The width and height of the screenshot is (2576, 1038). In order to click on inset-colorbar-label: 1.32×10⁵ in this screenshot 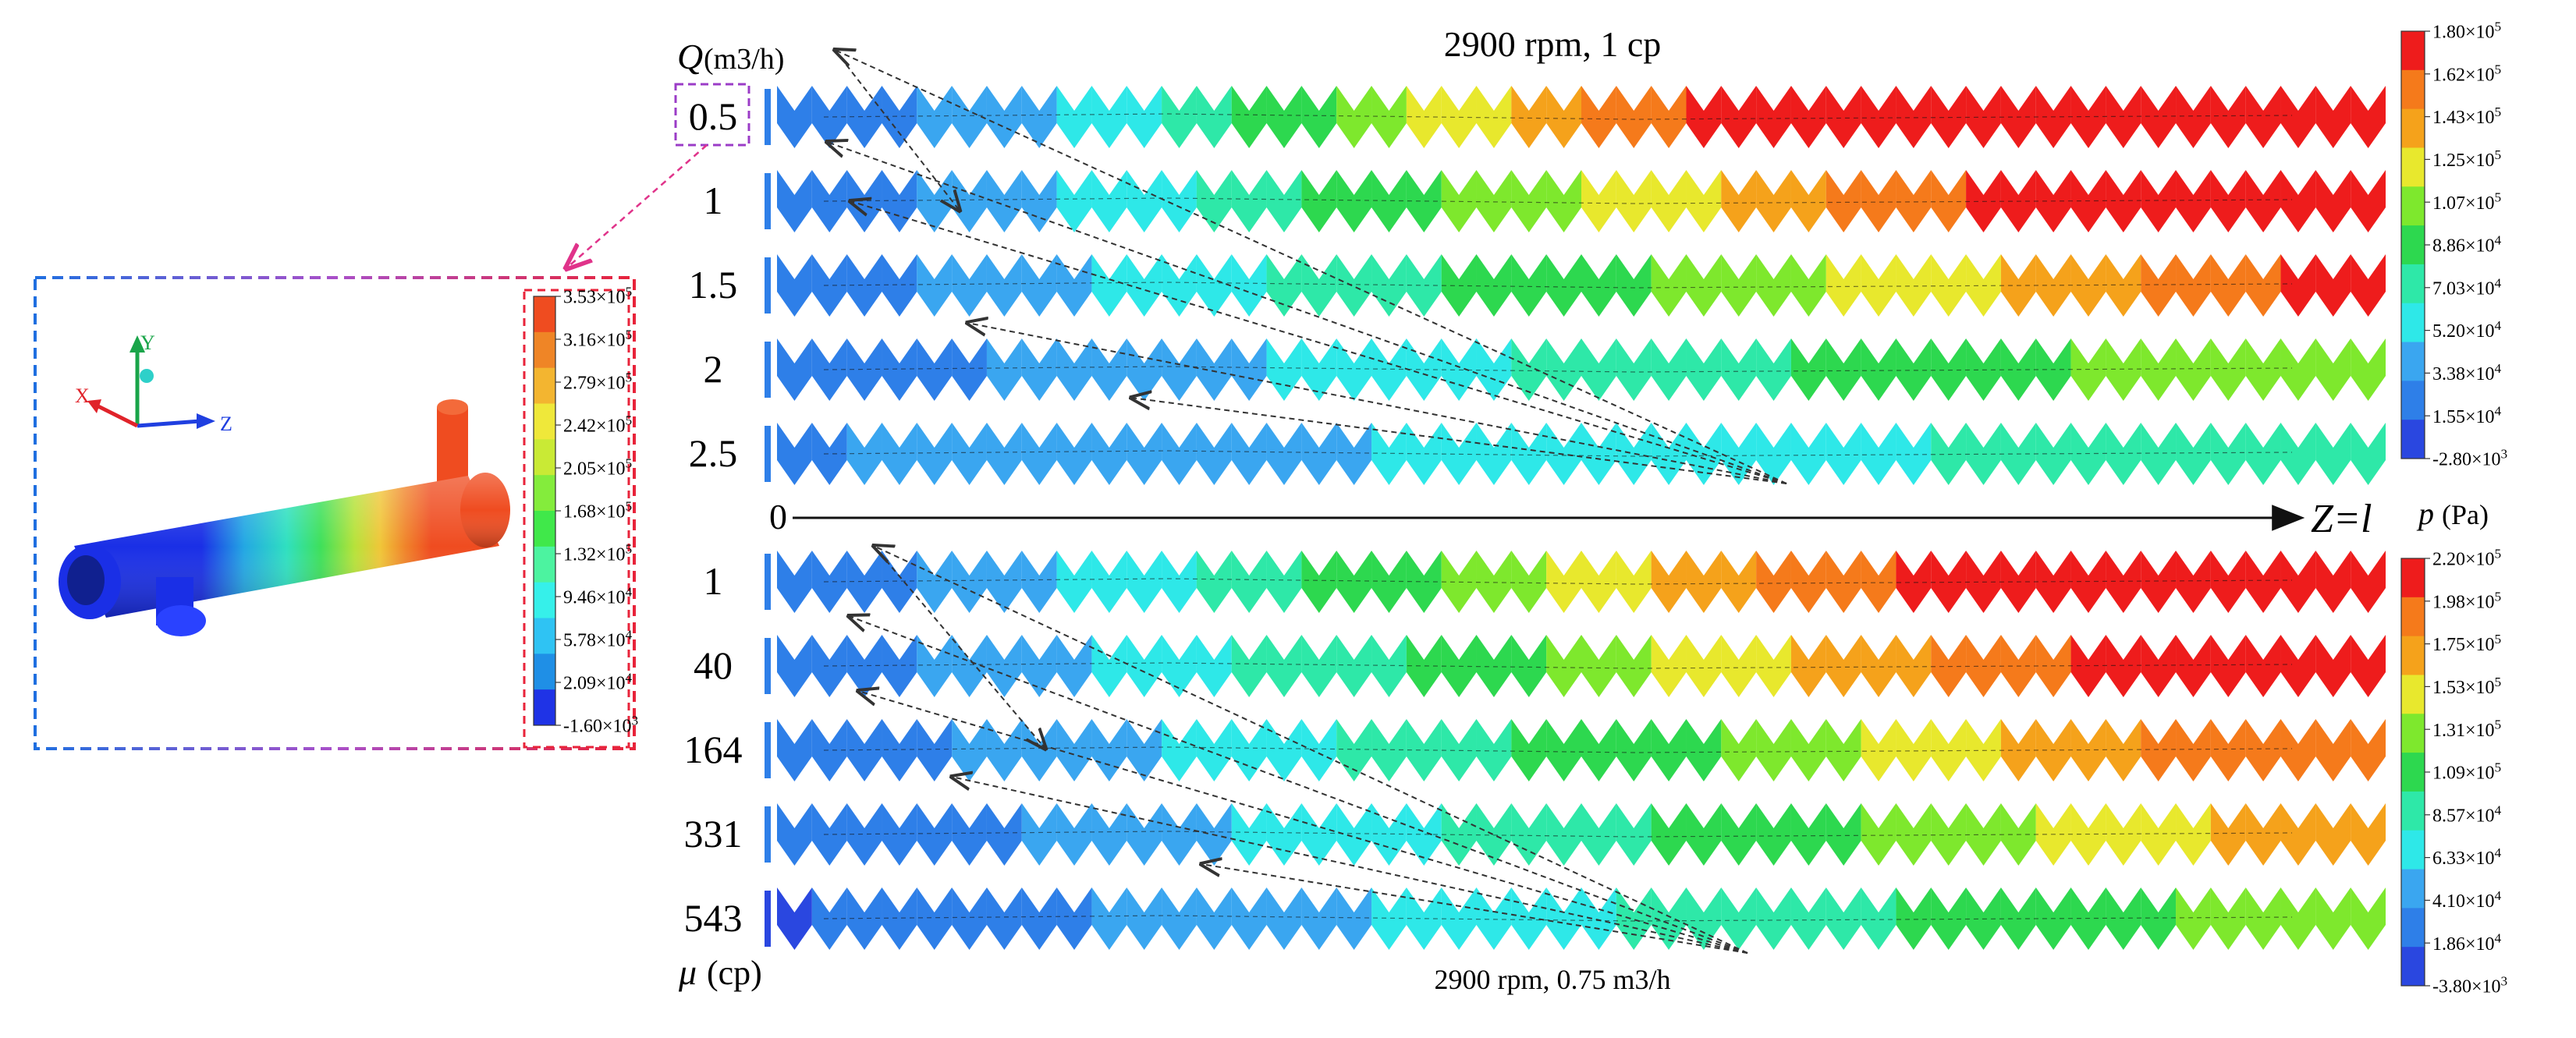, I will do `click(597, 553)`.